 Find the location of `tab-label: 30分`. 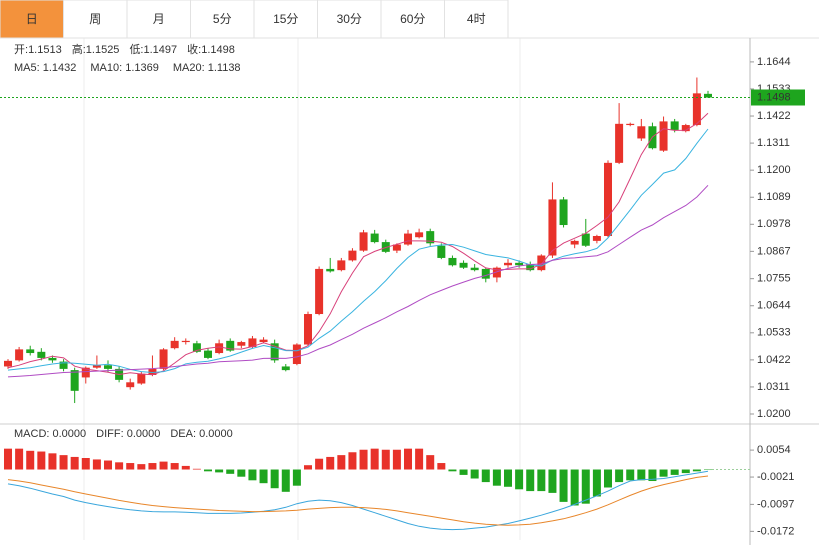

tab-label: 30分 is located at coordinates (349, 19).